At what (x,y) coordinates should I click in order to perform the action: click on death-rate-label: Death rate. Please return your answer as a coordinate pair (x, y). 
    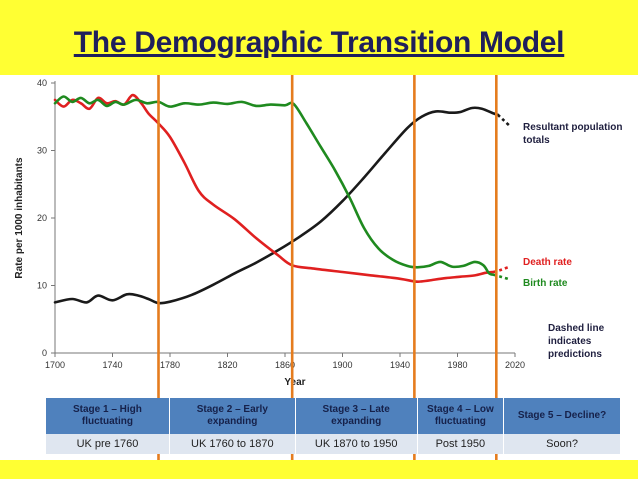
    Looking at the image, I should click on (547, 262).